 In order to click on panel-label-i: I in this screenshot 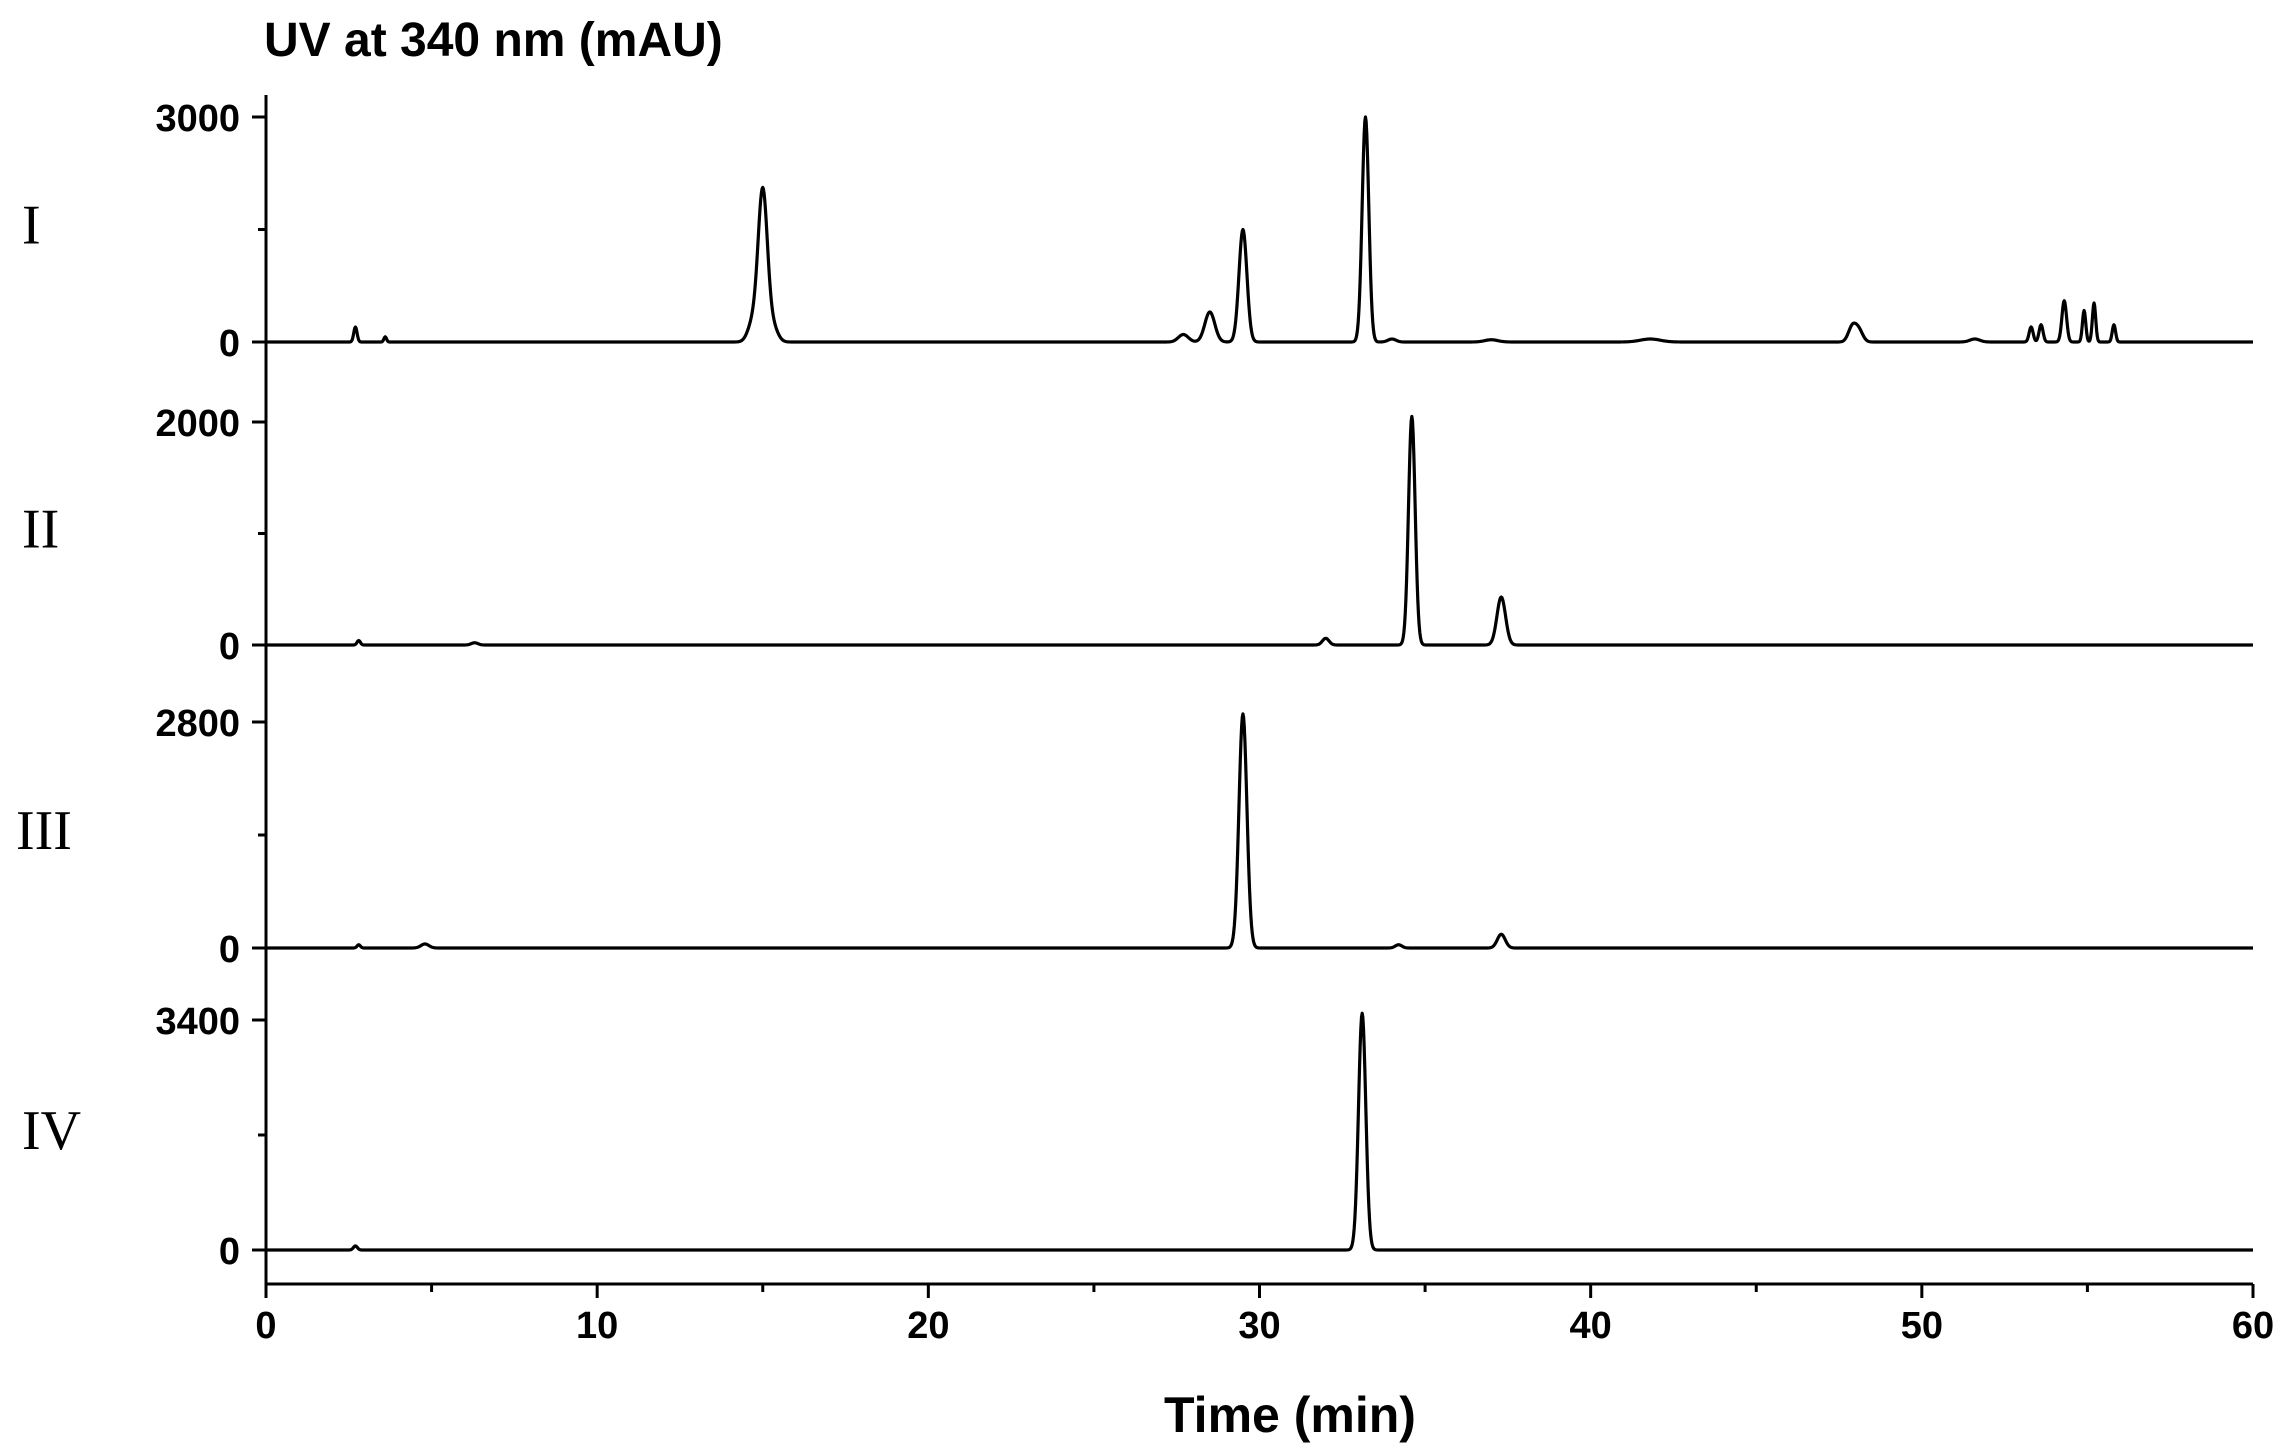, I will do `click(31, 226)`.